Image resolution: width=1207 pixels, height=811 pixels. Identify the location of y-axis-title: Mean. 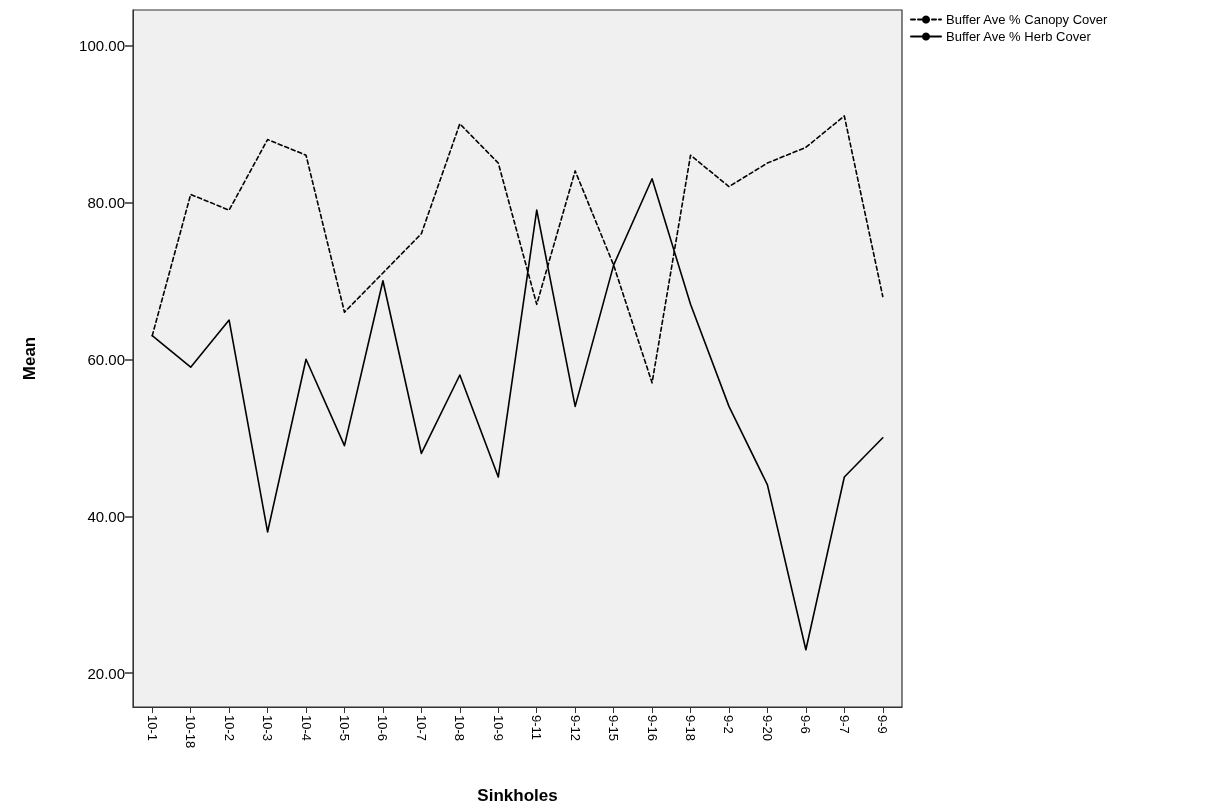
(29, 358).